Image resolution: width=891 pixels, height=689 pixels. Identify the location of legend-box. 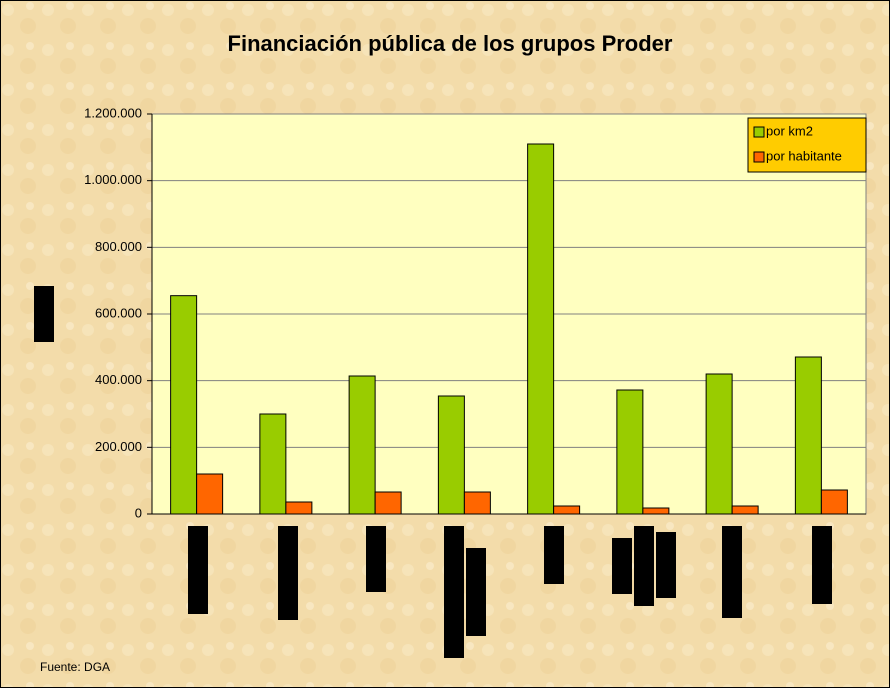
(807, 145).